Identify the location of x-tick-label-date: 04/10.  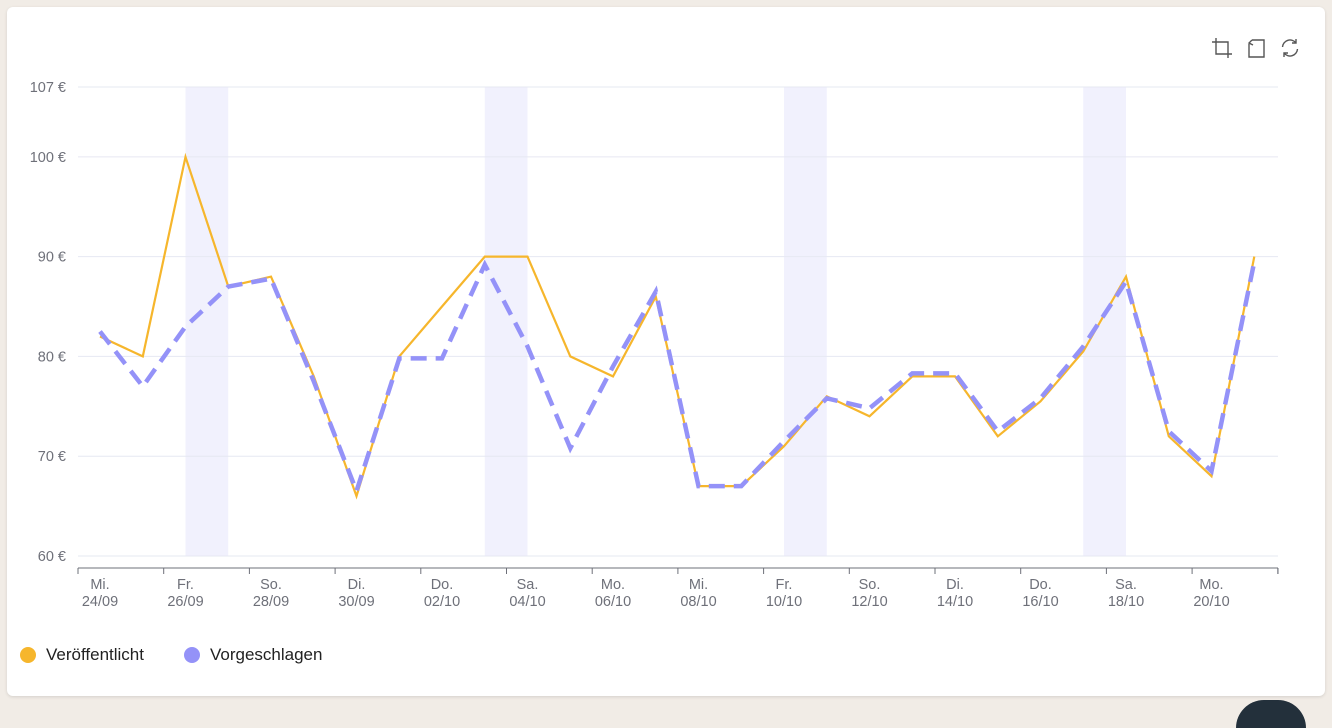
(527, 602).